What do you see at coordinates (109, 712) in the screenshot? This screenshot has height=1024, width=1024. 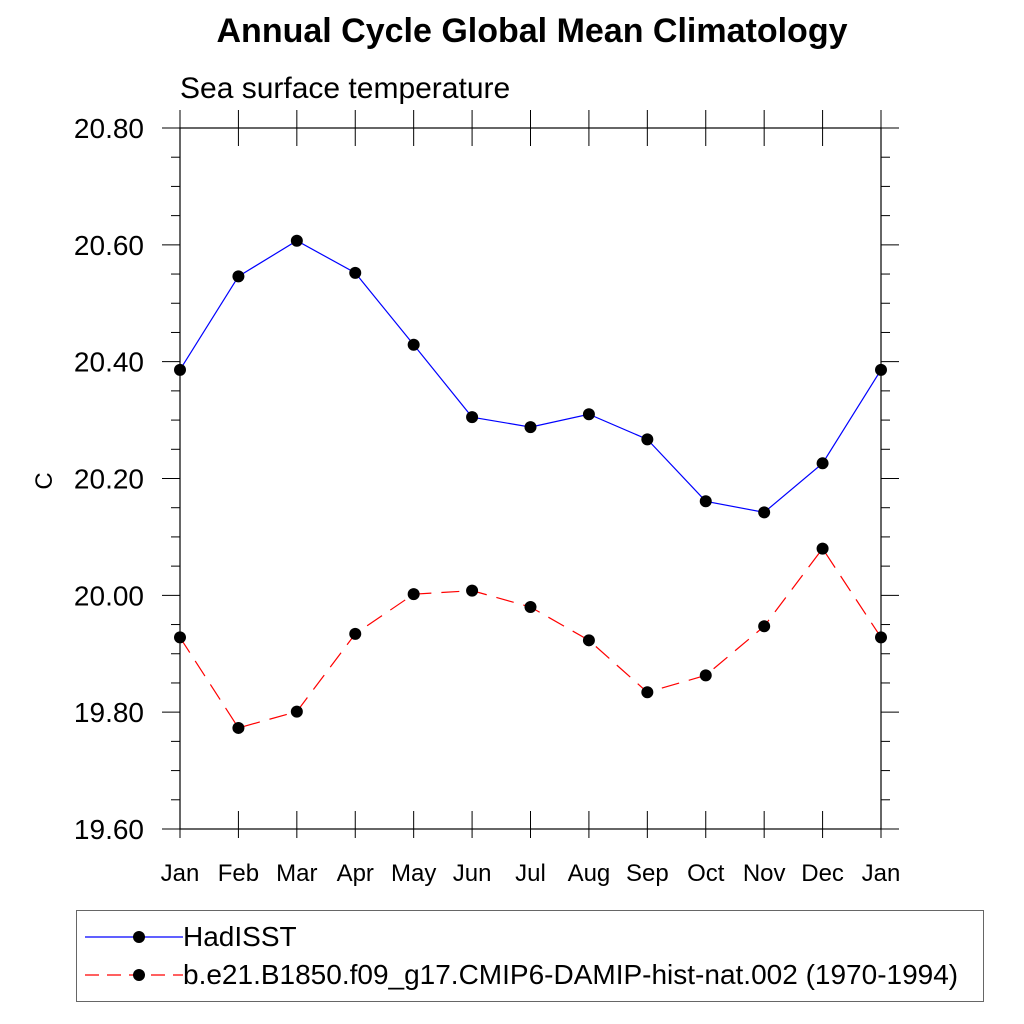 I see `y-tick-label: 19.80` at bounding box center [109, 712].